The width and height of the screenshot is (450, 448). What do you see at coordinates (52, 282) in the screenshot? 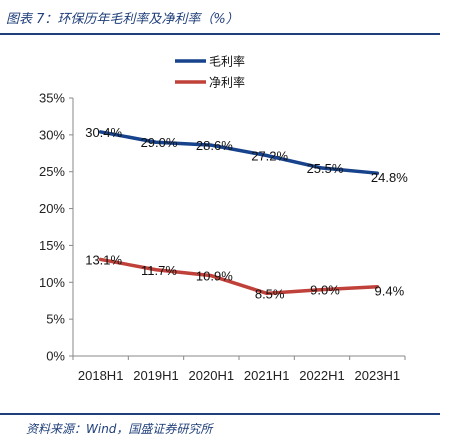
I see `y-tick-label: 10%` at bounding box center [52, 282].